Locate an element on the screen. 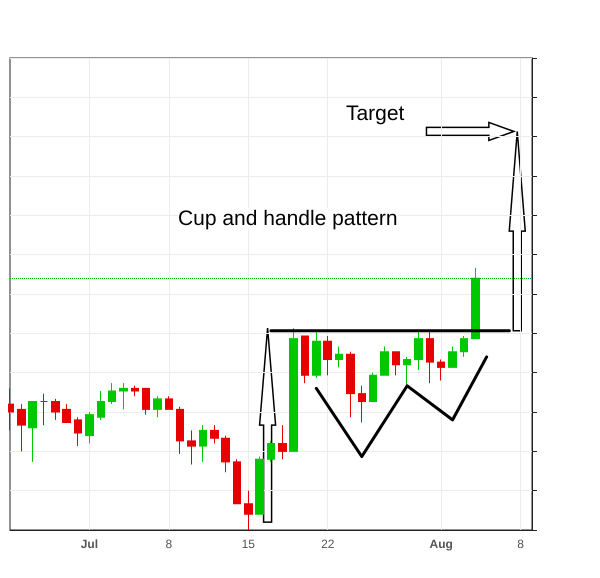 This screenshot has width=600, height=578. text: Cup and handle pattern is located at coordinates (288, 218).